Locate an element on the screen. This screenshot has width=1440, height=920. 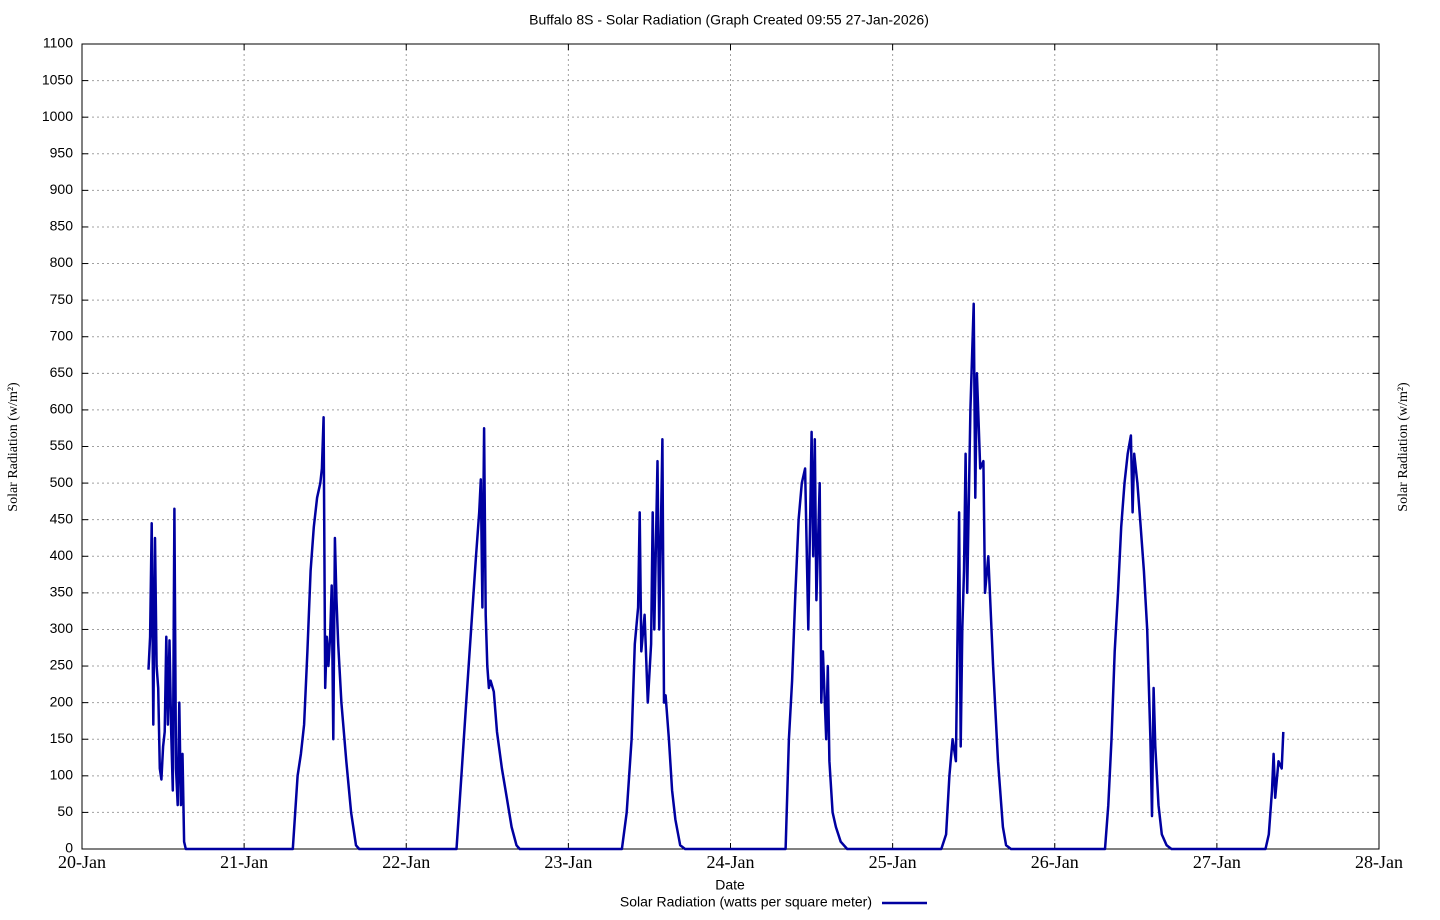
x-tick-label: 23-Jan is located at coordinates (568, 862).